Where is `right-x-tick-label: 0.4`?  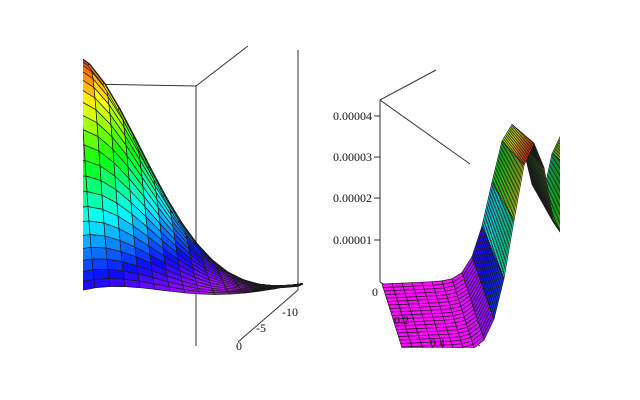
right-x-tick-label: 0.4 is located at coordinates (437, 343).